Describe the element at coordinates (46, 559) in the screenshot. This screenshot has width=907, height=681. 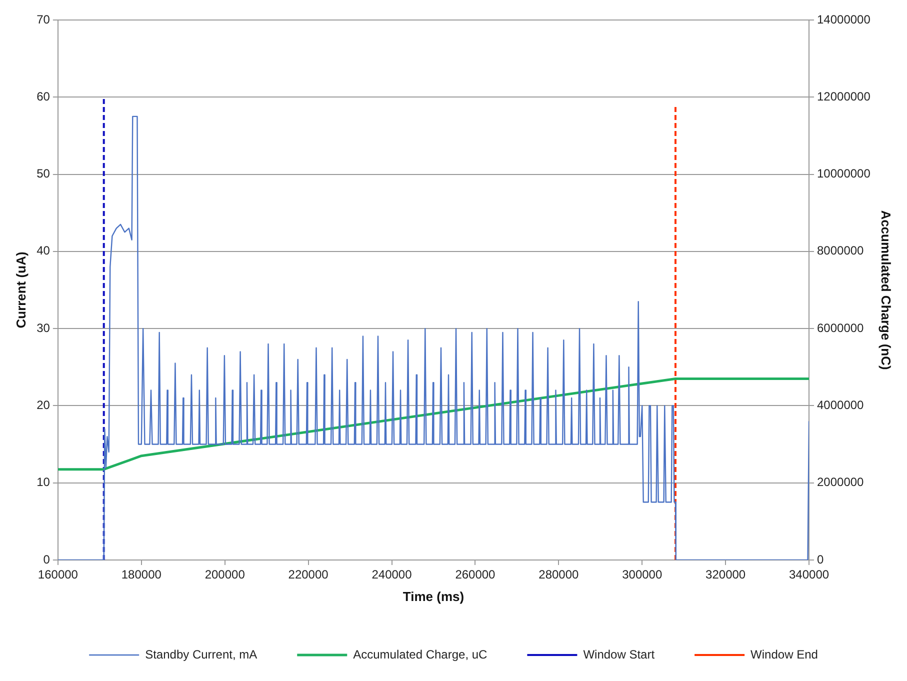
I see `y-tick-label: 0` at that location.